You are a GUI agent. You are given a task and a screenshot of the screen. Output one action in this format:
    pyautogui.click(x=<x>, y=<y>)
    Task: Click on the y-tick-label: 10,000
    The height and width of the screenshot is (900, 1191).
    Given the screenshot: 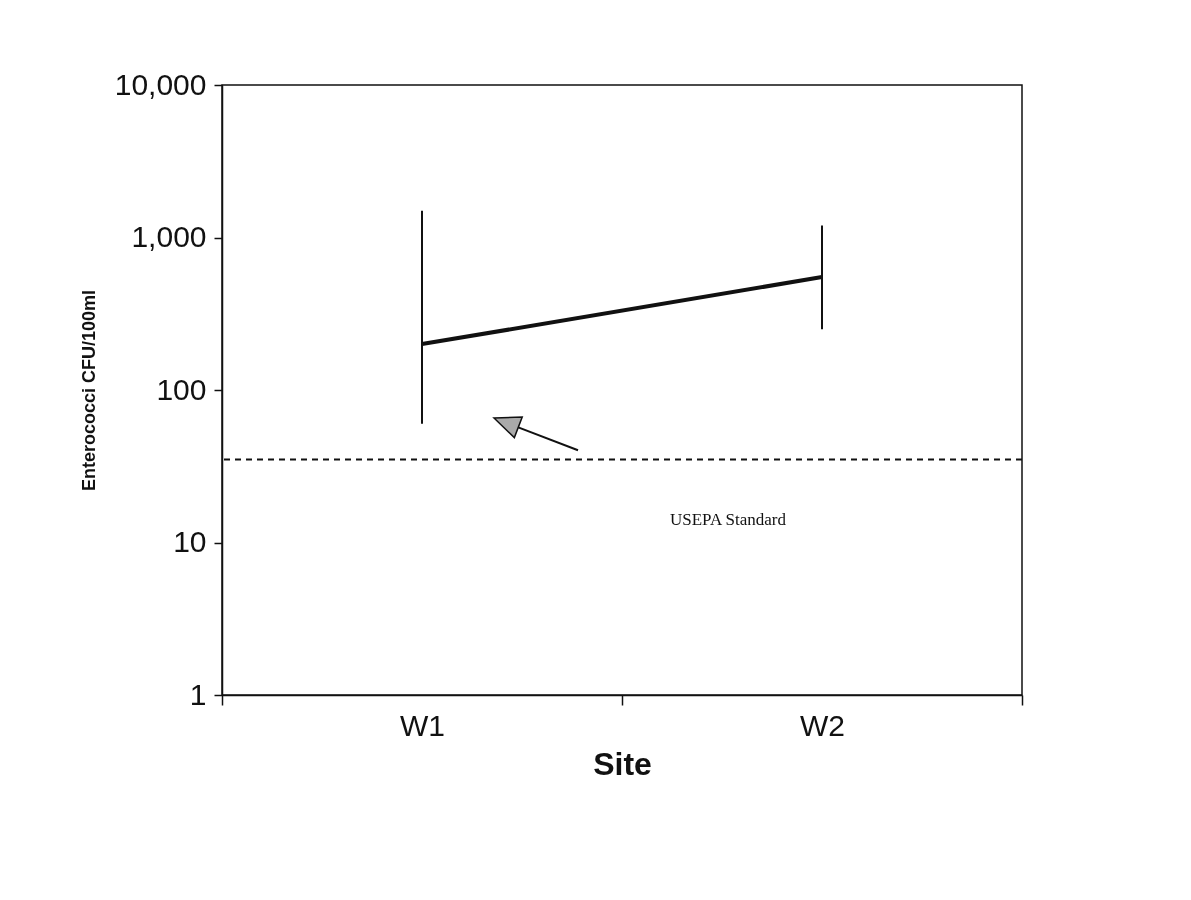 What is the action you would take?
    pyautogui.click(x=160, y=84)
    